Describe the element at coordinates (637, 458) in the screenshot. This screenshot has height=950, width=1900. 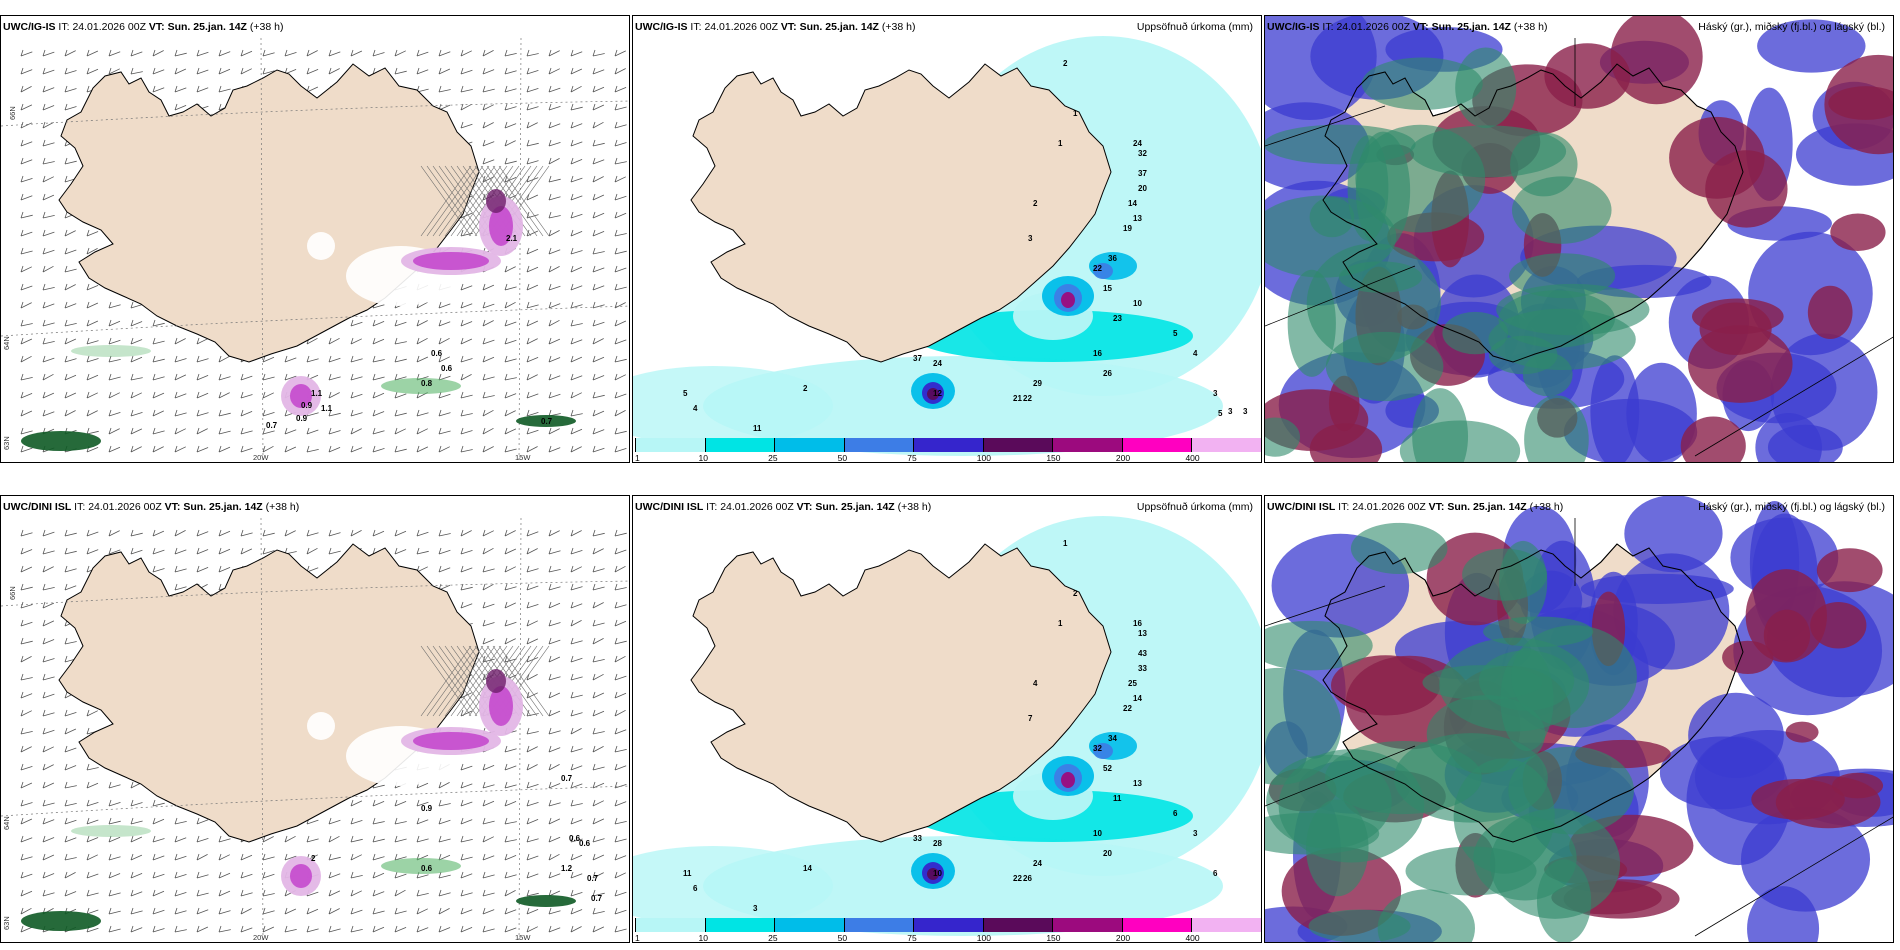
I see `colorbar-tick-label: 1` at that location.